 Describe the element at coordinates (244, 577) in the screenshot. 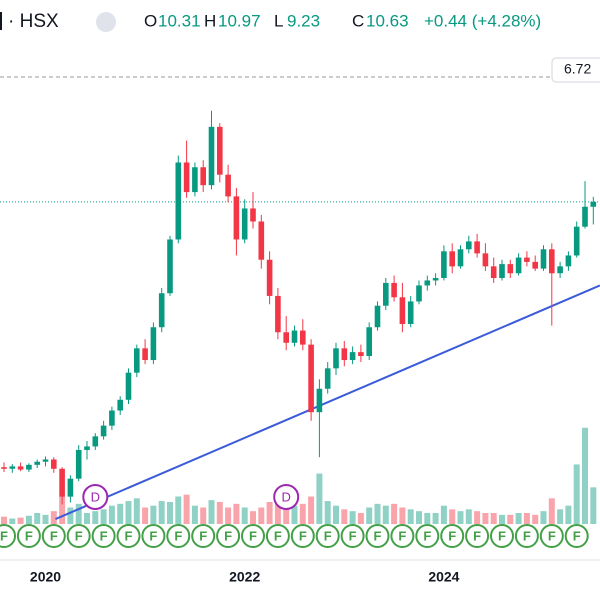

I see `x-tick-label: 2022` at that location.